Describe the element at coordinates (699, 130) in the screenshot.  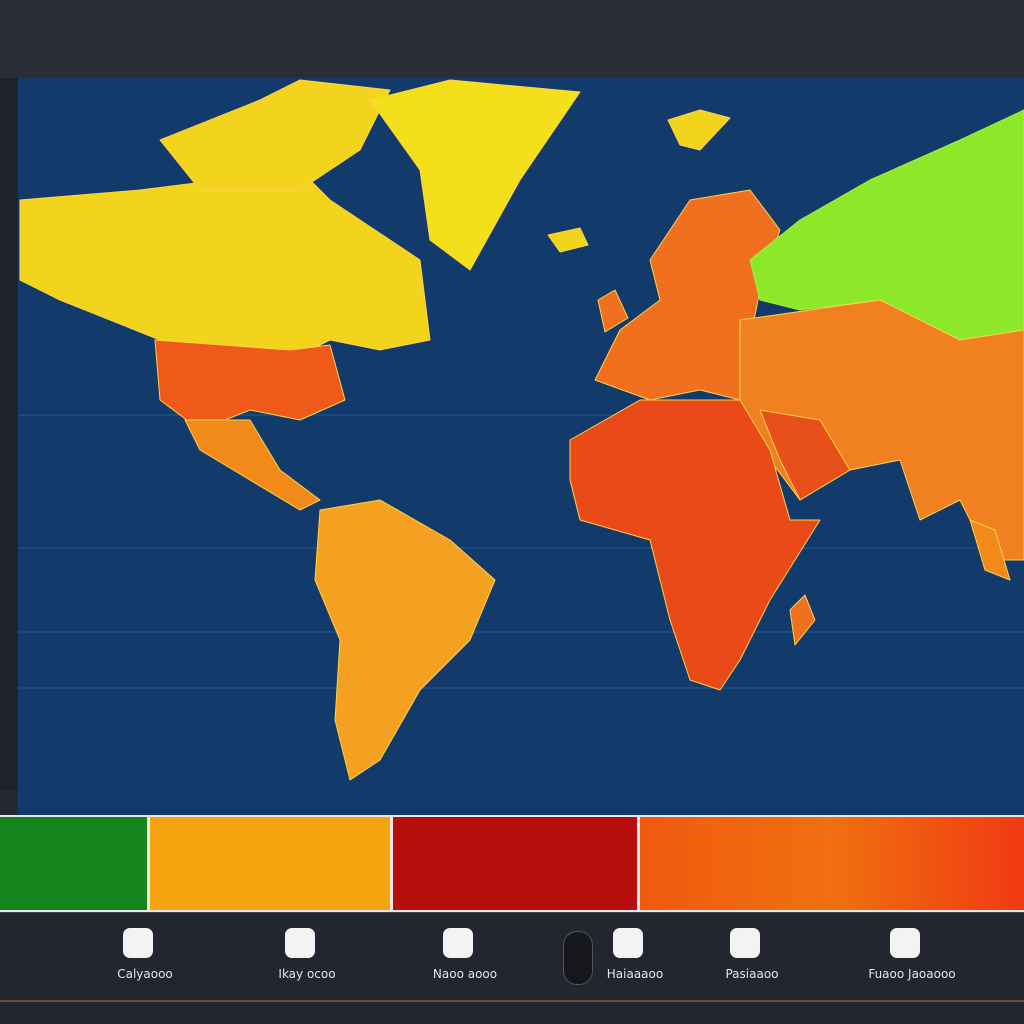
I see `svalbard` at that location.